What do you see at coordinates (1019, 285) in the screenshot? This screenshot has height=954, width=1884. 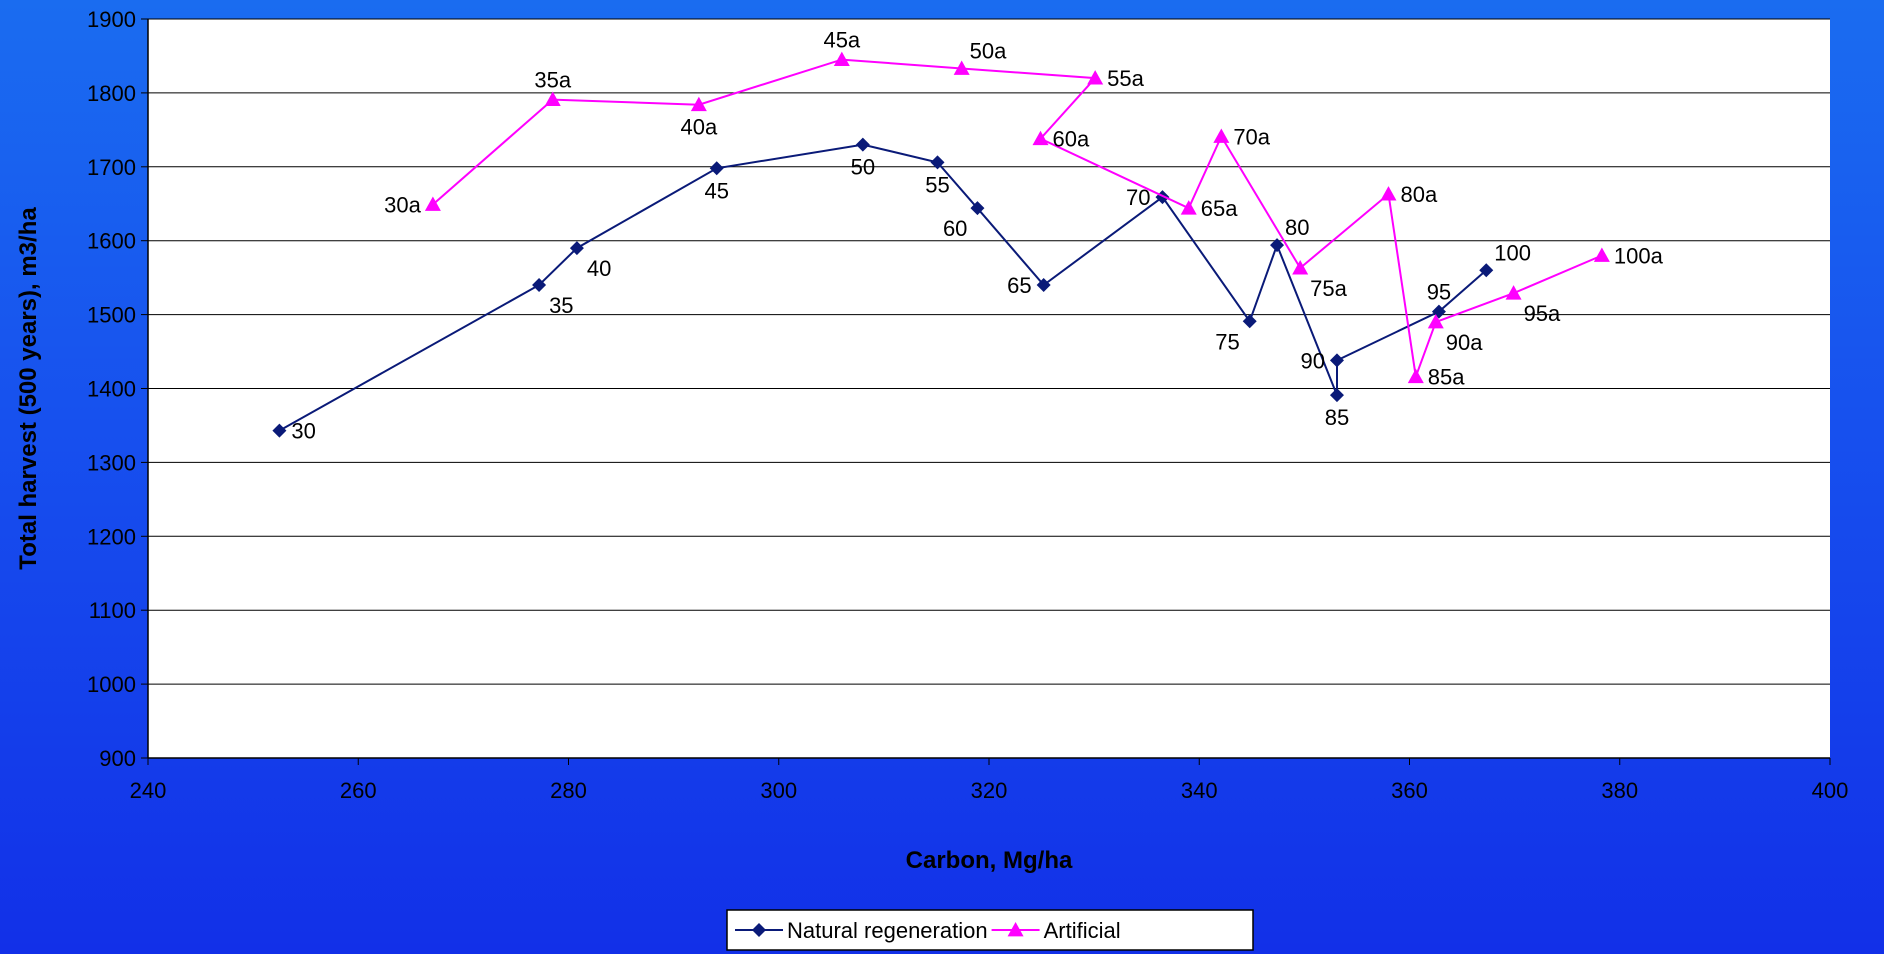 I see `data-label: 65` at bounding box center [1019, 285].